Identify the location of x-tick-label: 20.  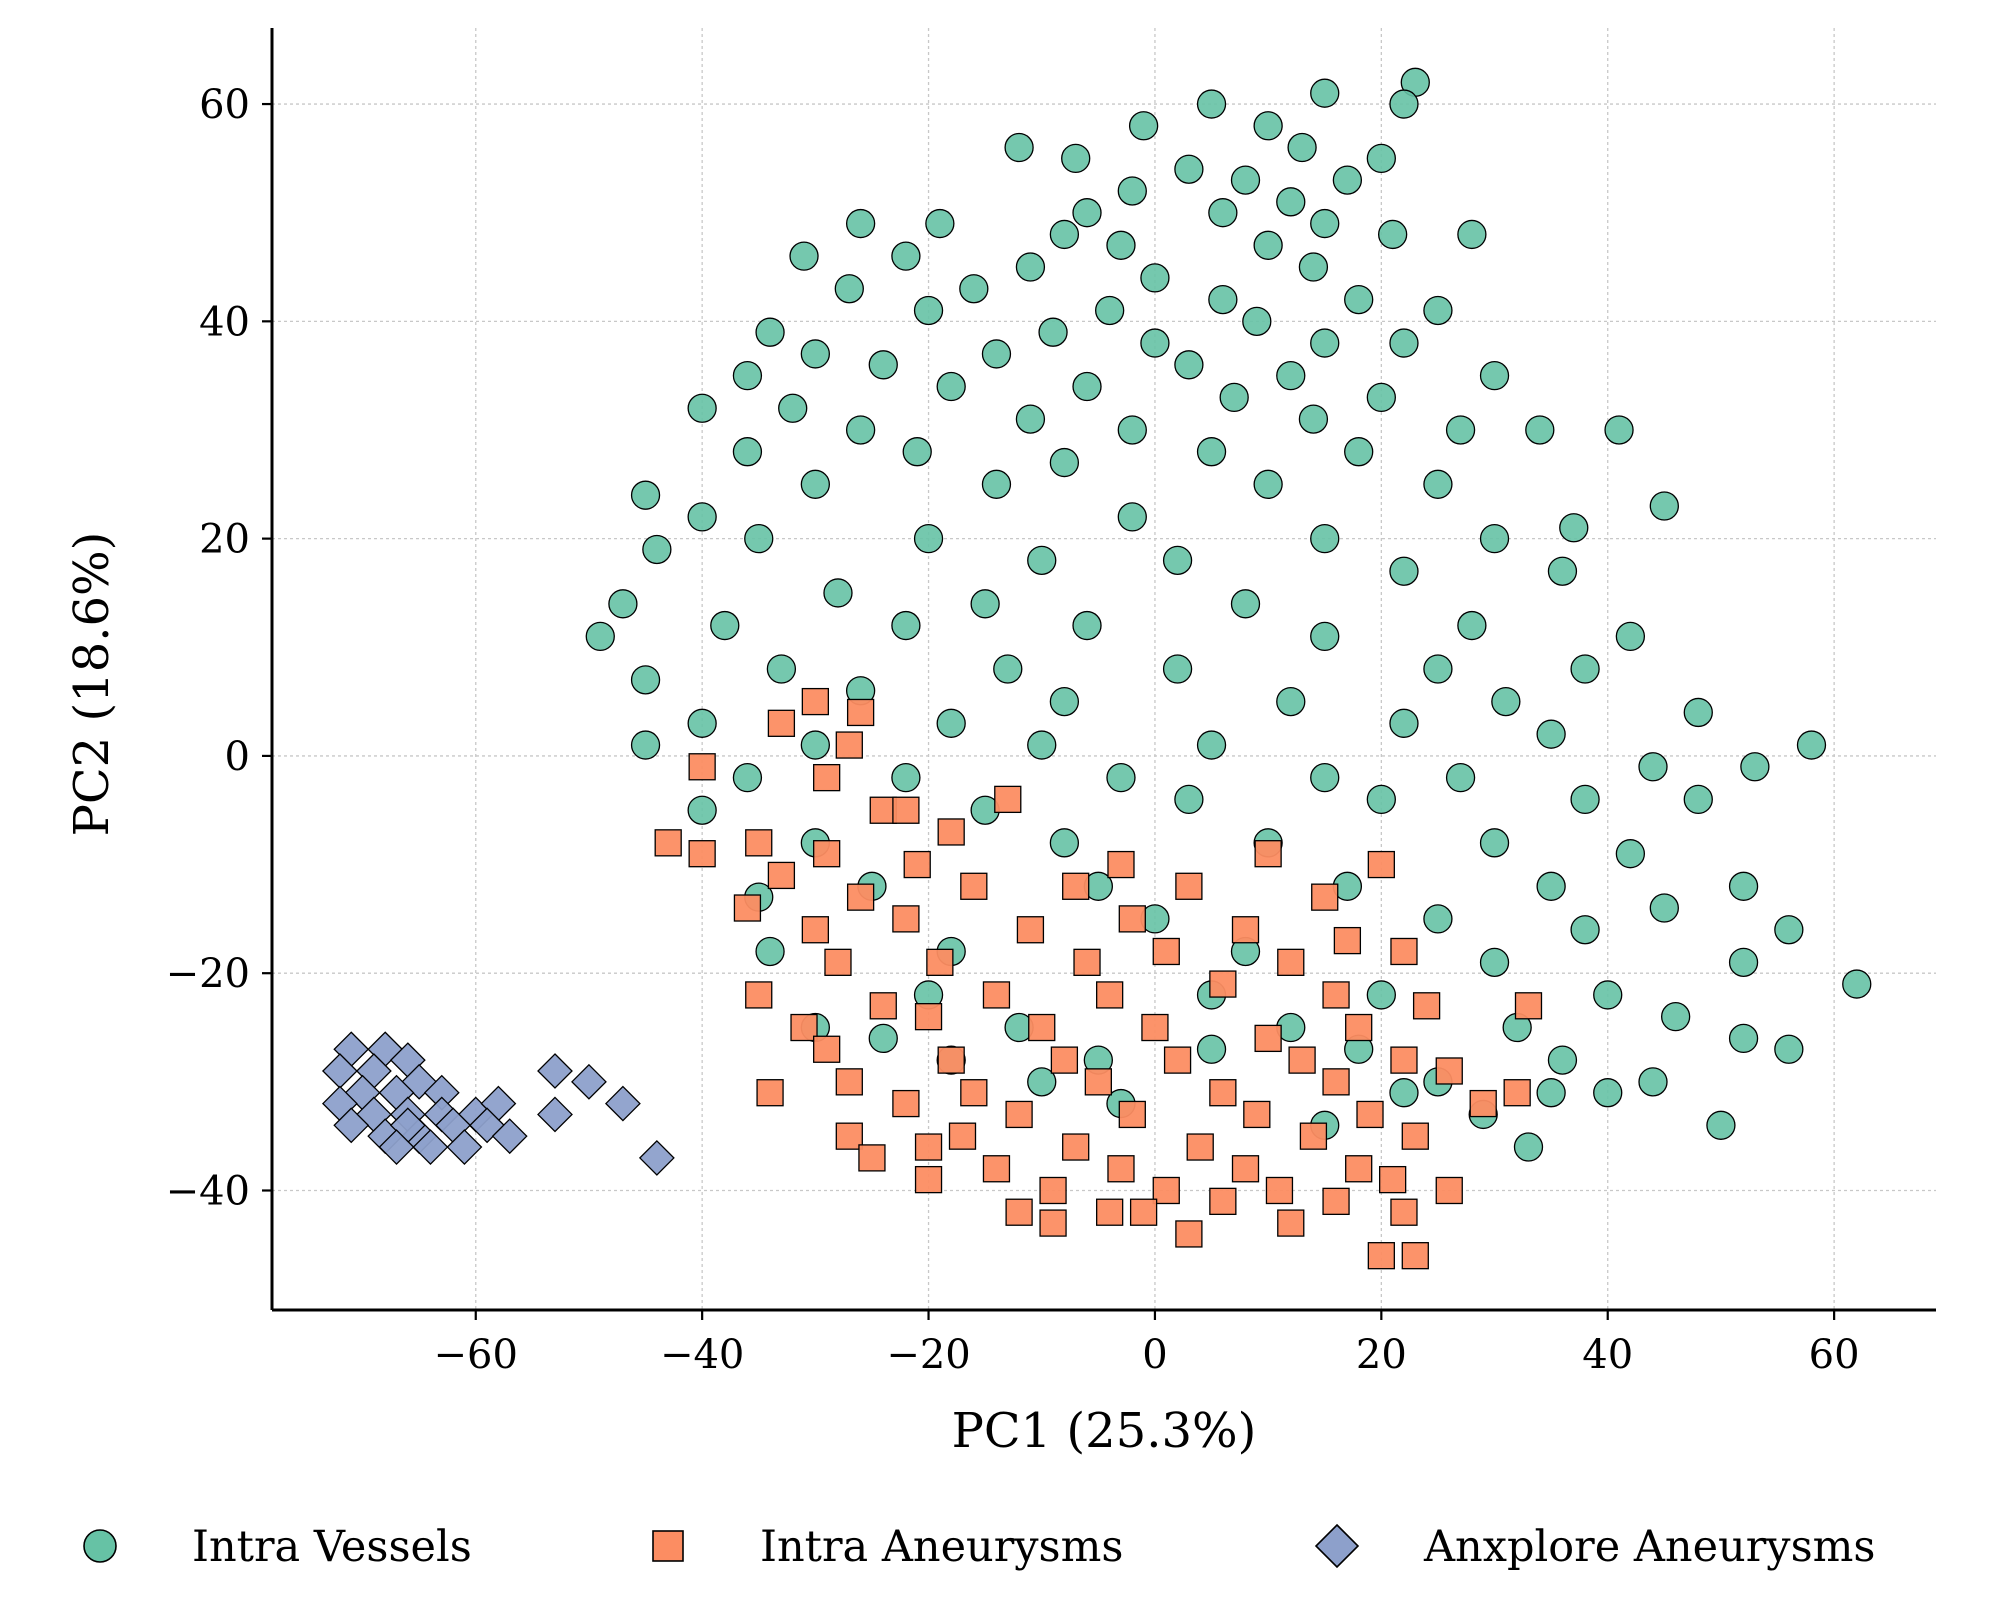
(1381, 1355).